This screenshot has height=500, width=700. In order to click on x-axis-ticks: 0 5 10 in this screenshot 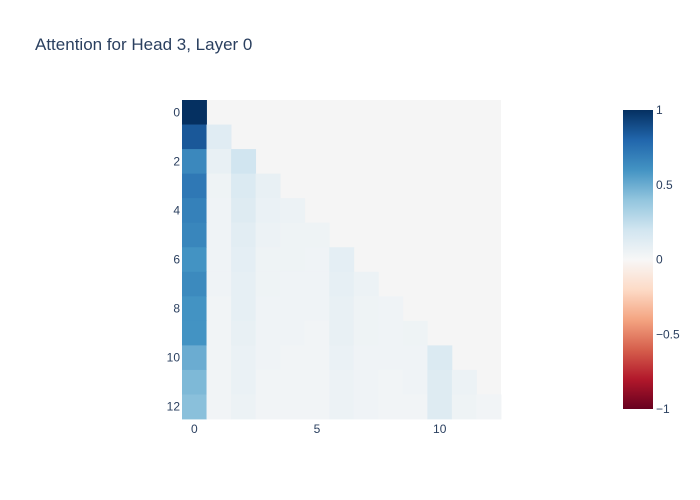, I will do `click(319, 429)`.